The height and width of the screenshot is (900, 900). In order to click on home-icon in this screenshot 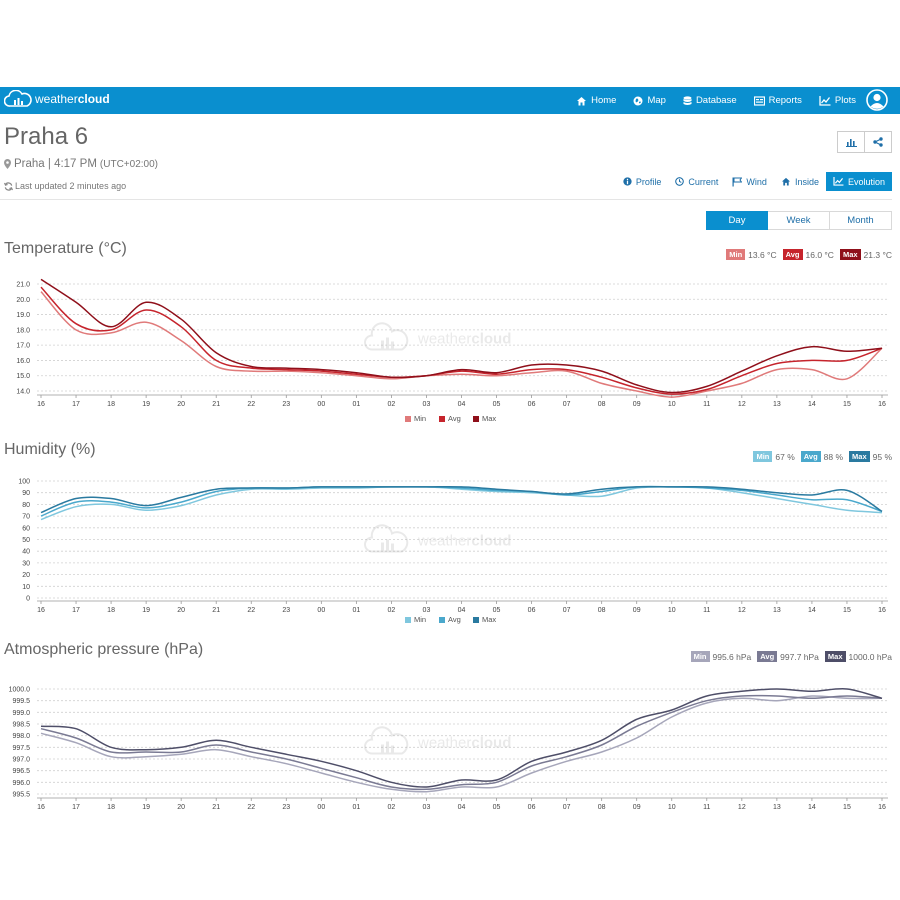, I will do `click(582, 100)`.